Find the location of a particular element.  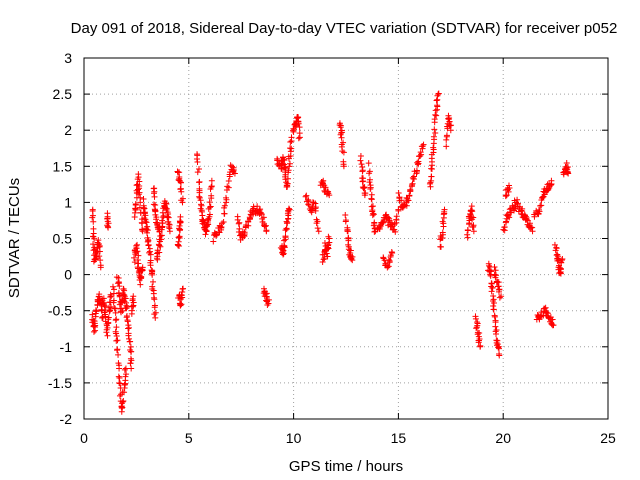

y-tick-label: -1.5 is located at coordinates (60, 383).